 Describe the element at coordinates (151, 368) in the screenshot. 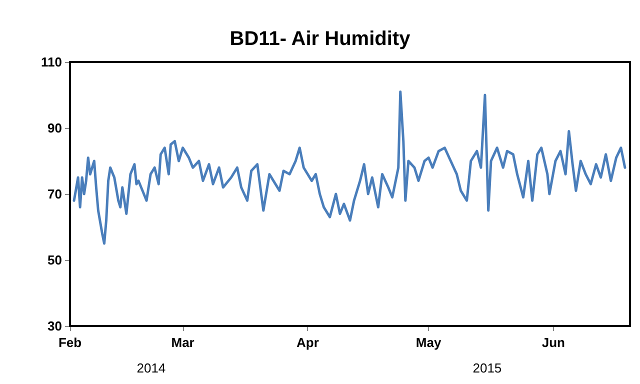

I see `text: 2014` at that location.